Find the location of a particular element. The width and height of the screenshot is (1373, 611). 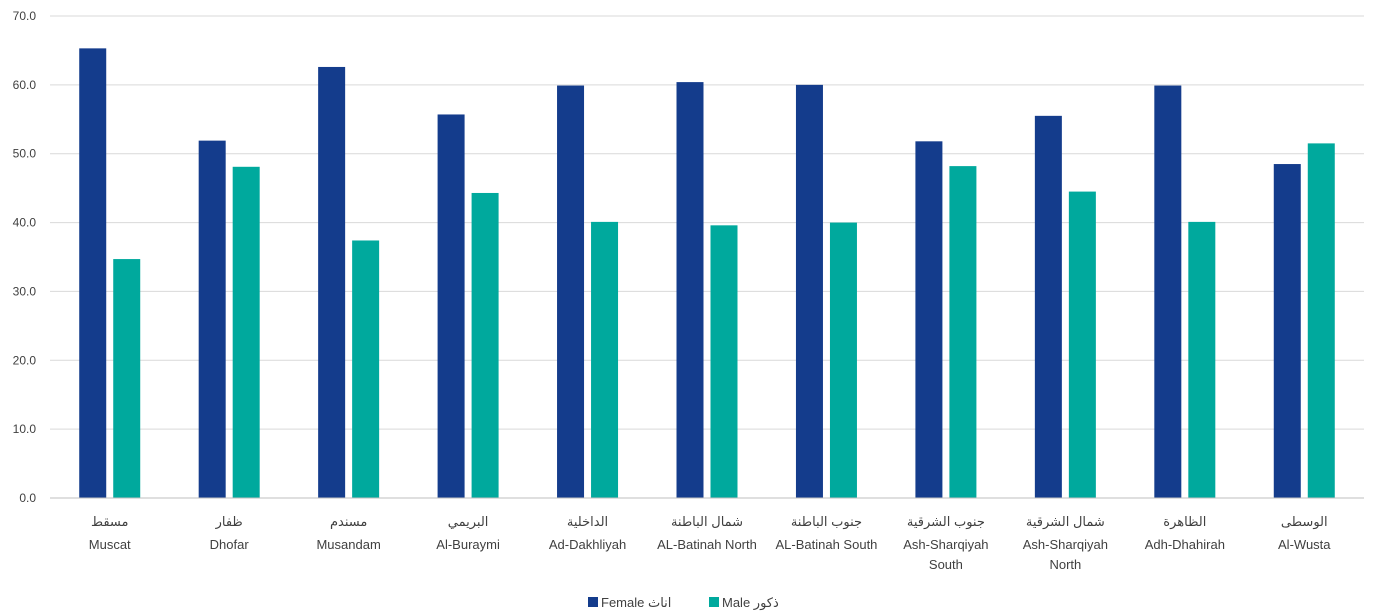

x-category-label: North is located at coordinates (1065, 564).